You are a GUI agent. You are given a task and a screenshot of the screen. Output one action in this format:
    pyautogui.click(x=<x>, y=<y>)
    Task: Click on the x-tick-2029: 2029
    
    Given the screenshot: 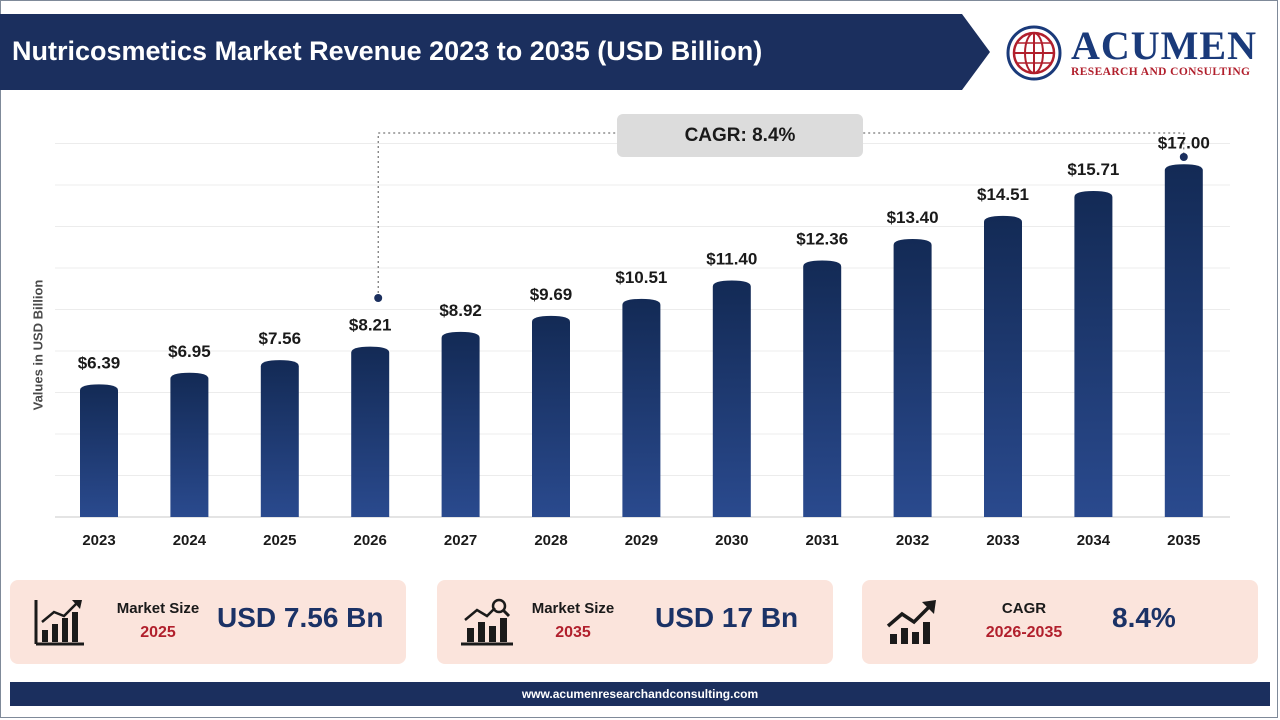 What is the action you would take?
    pyautogui.click(x=641, y=540)
    